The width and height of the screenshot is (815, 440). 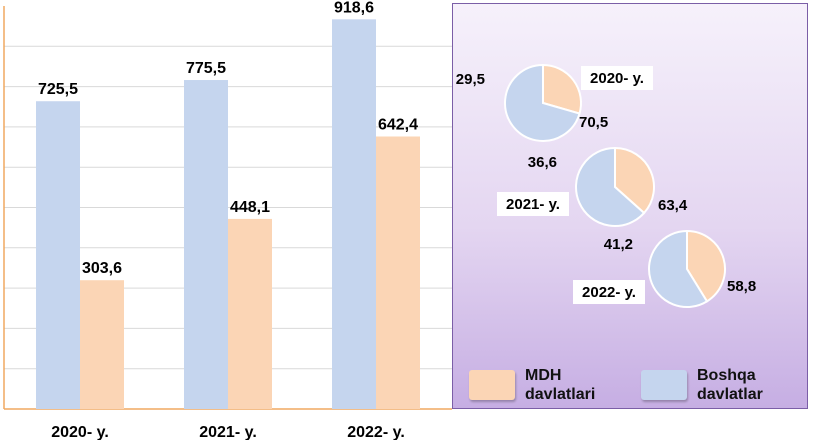 I want to click on legend-item-boshqa: Boshqa davlatlar, so click(x=702, y=385).